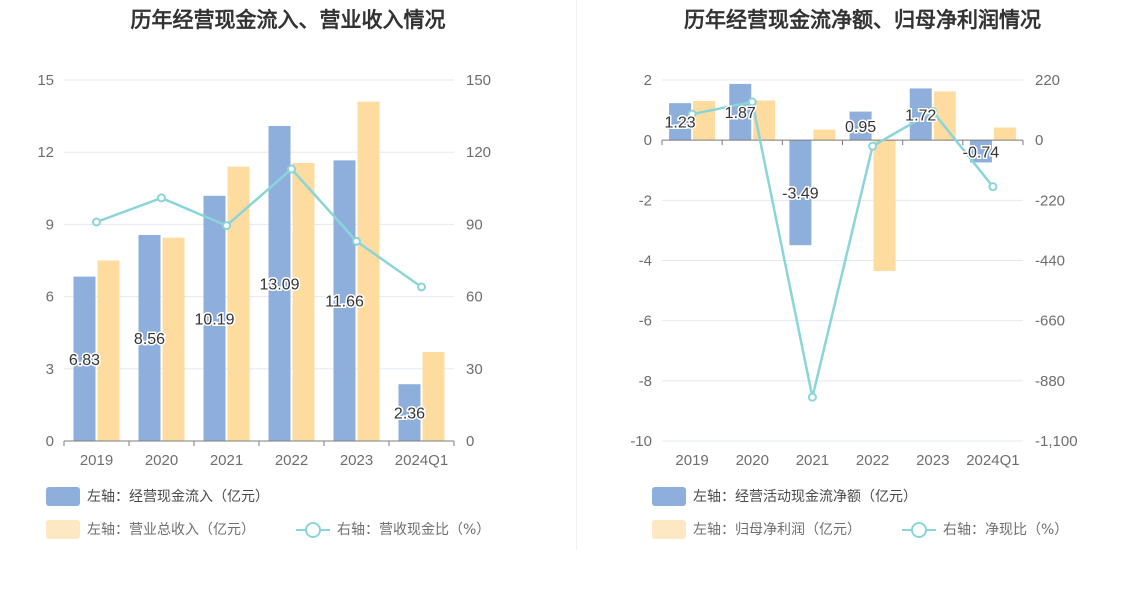  I want to click on legend-item-cash-inflow: 左轴：经营现金流入（亿元）, so click(157, 496).